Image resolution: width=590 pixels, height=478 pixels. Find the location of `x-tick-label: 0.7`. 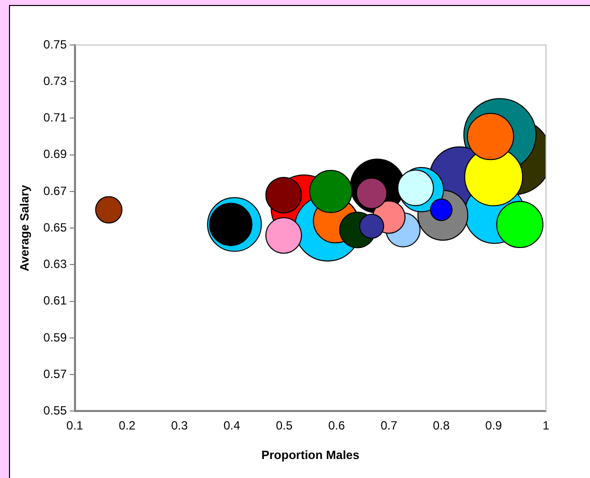

x-tick-label: 0.7 is located at coordinates (389, 425).